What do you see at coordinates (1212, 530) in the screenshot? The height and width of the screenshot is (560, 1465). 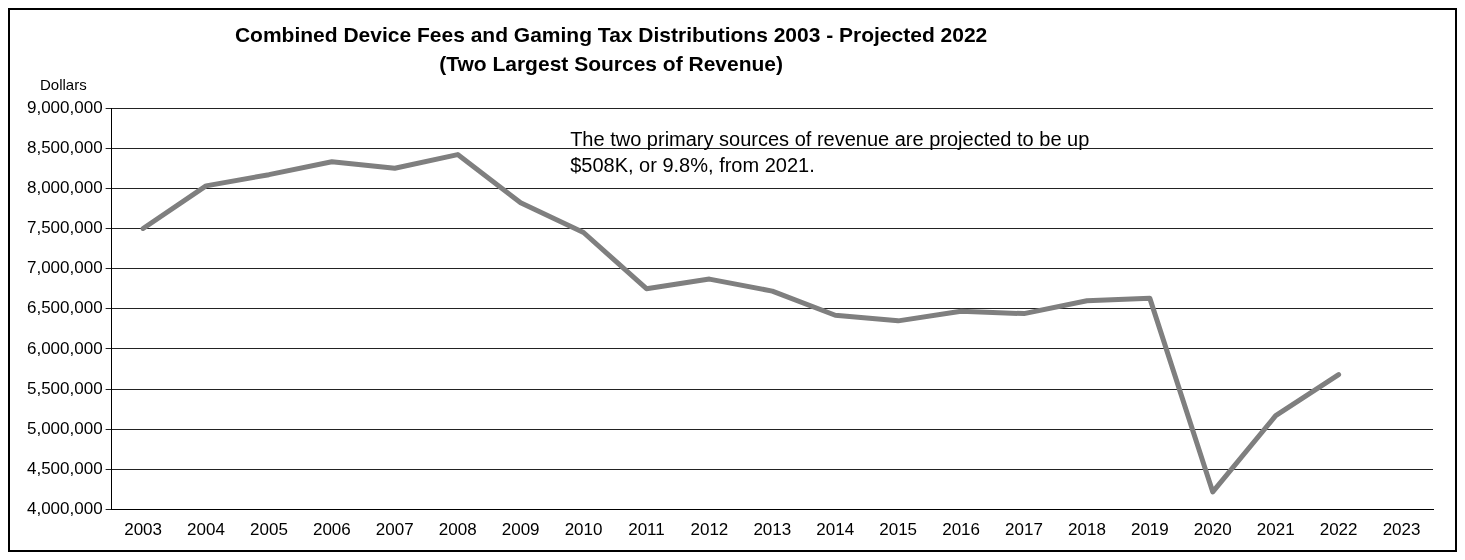 I see `x-tick-label: 2020` at bounding box center [1212, 530].